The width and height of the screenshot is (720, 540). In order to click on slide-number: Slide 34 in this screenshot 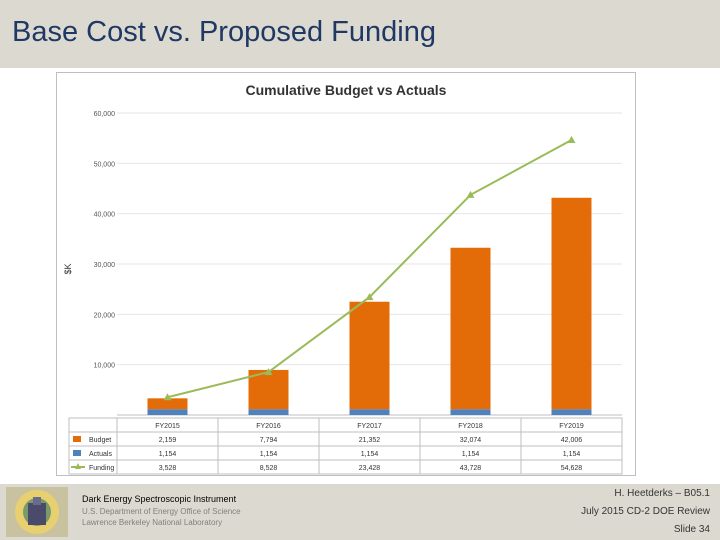, I will do `click(691, 529)`.